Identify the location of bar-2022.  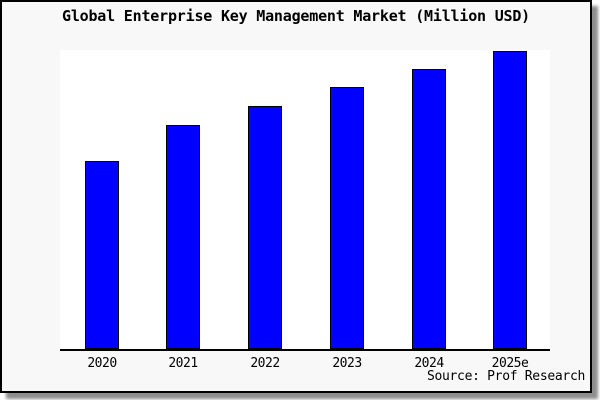
(265, 227).